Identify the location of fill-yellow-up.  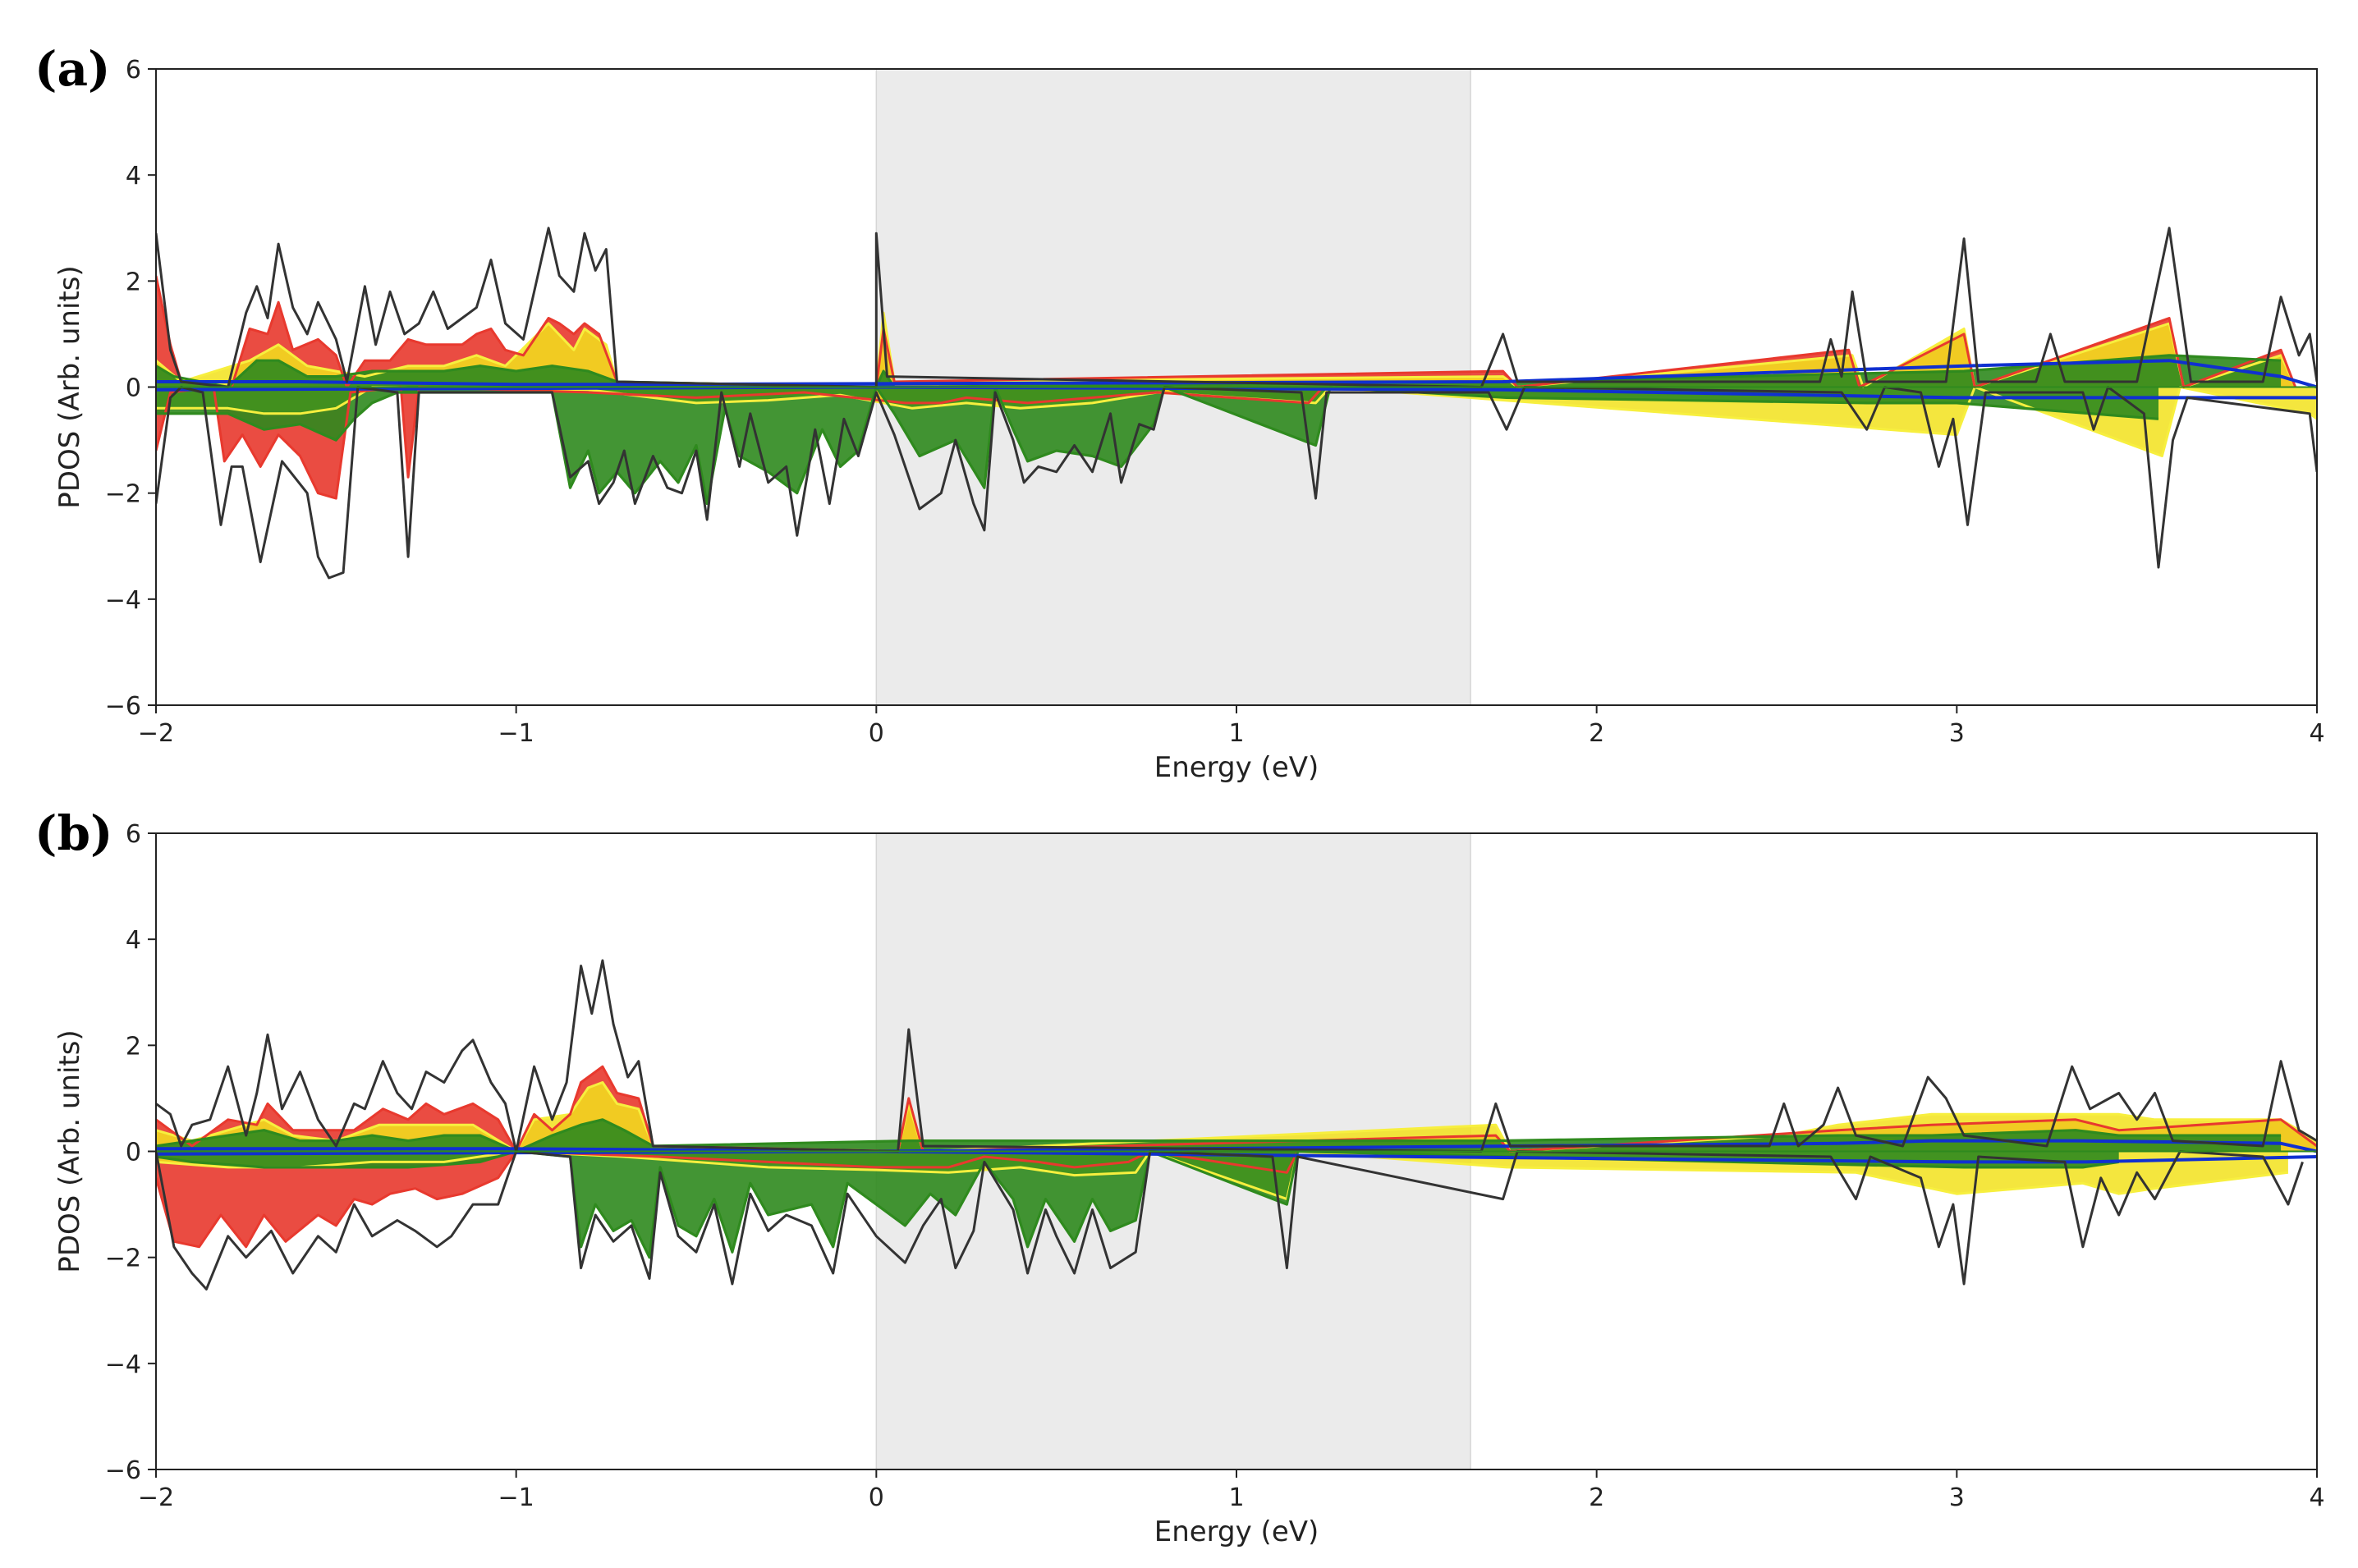
(1226, 350).